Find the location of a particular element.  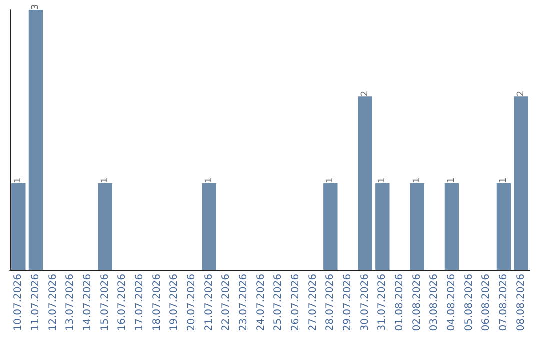

x-tick-label: 31.07.2026 is located at coordinates (382, 303).